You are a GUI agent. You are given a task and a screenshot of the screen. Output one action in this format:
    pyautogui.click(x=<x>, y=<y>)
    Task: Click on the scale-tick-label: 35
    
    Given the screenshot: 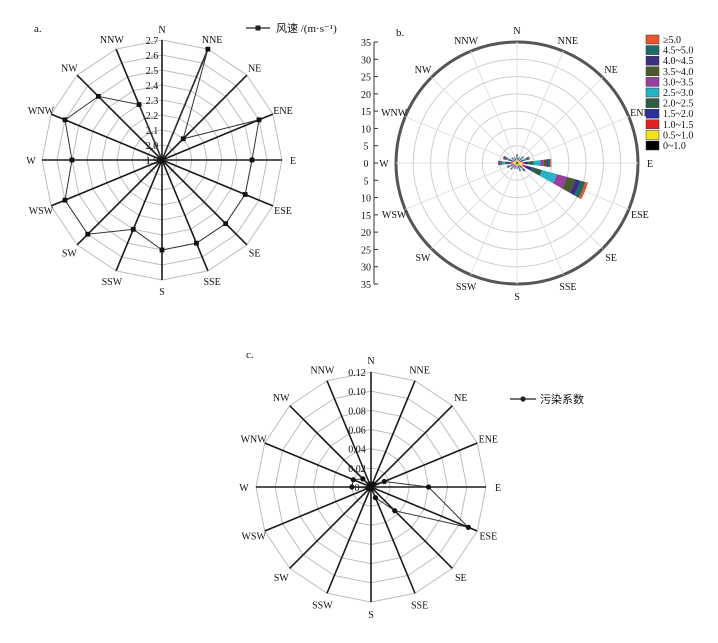 What is the action you would take?
    pyautogui.click(x=366, y=43)
    